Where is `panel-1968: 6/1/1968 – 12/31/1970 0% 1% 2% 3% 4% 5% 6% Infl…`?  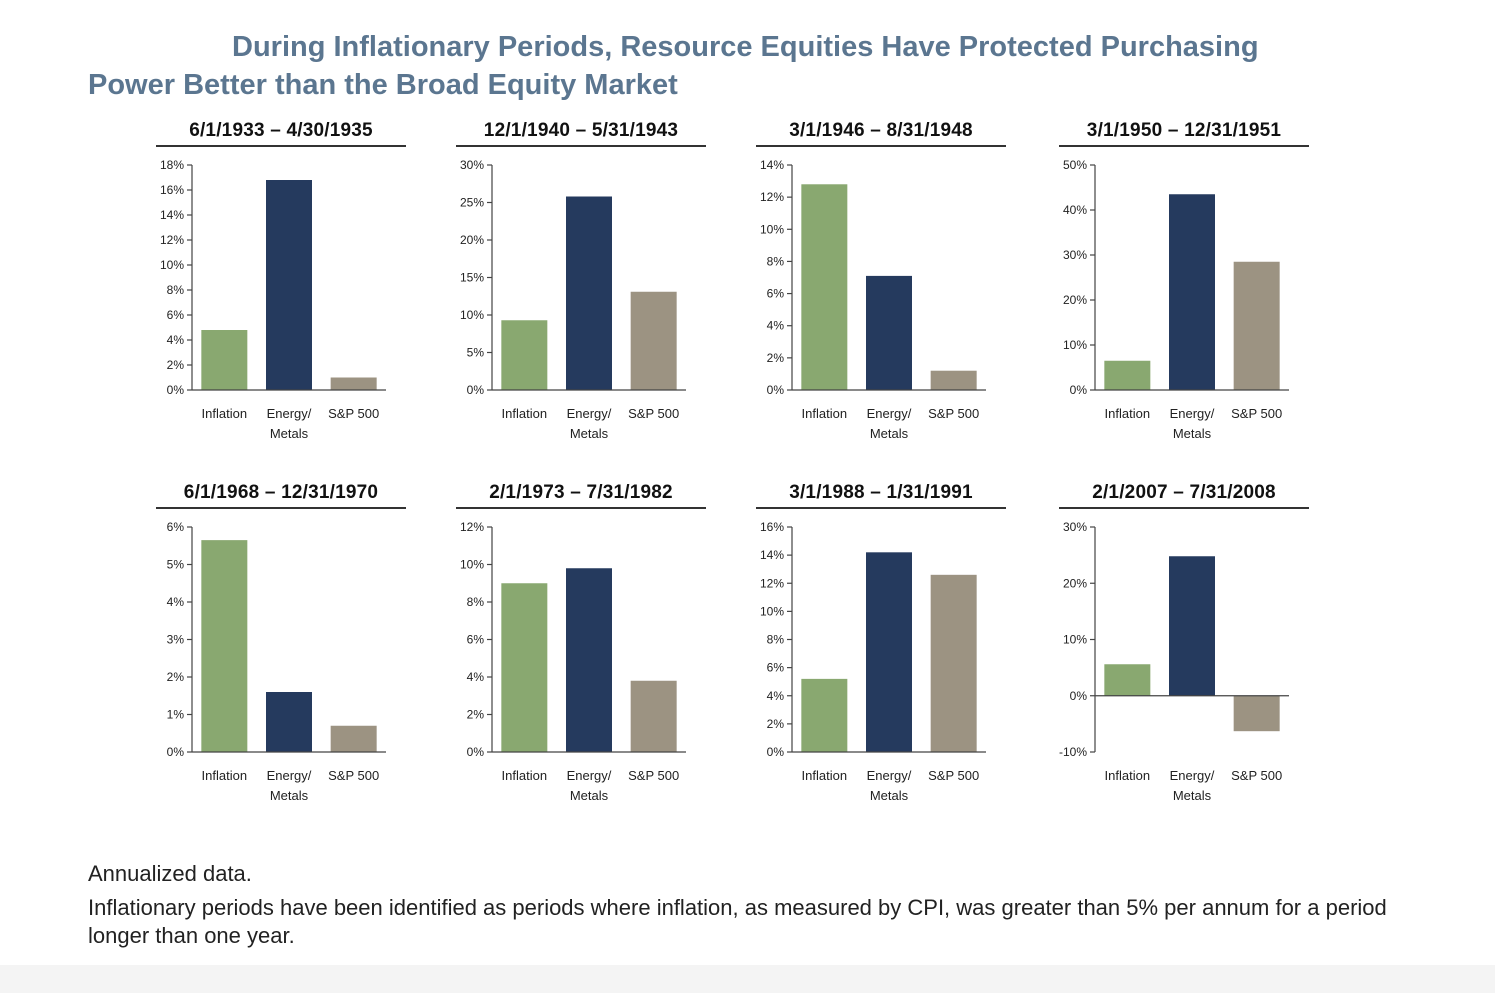
panel-1968: 6/1/1968 – 12/31/1970 0% 1% 2% 3% 4% 5% 6% Infl… is located at coordinates (280, 647).